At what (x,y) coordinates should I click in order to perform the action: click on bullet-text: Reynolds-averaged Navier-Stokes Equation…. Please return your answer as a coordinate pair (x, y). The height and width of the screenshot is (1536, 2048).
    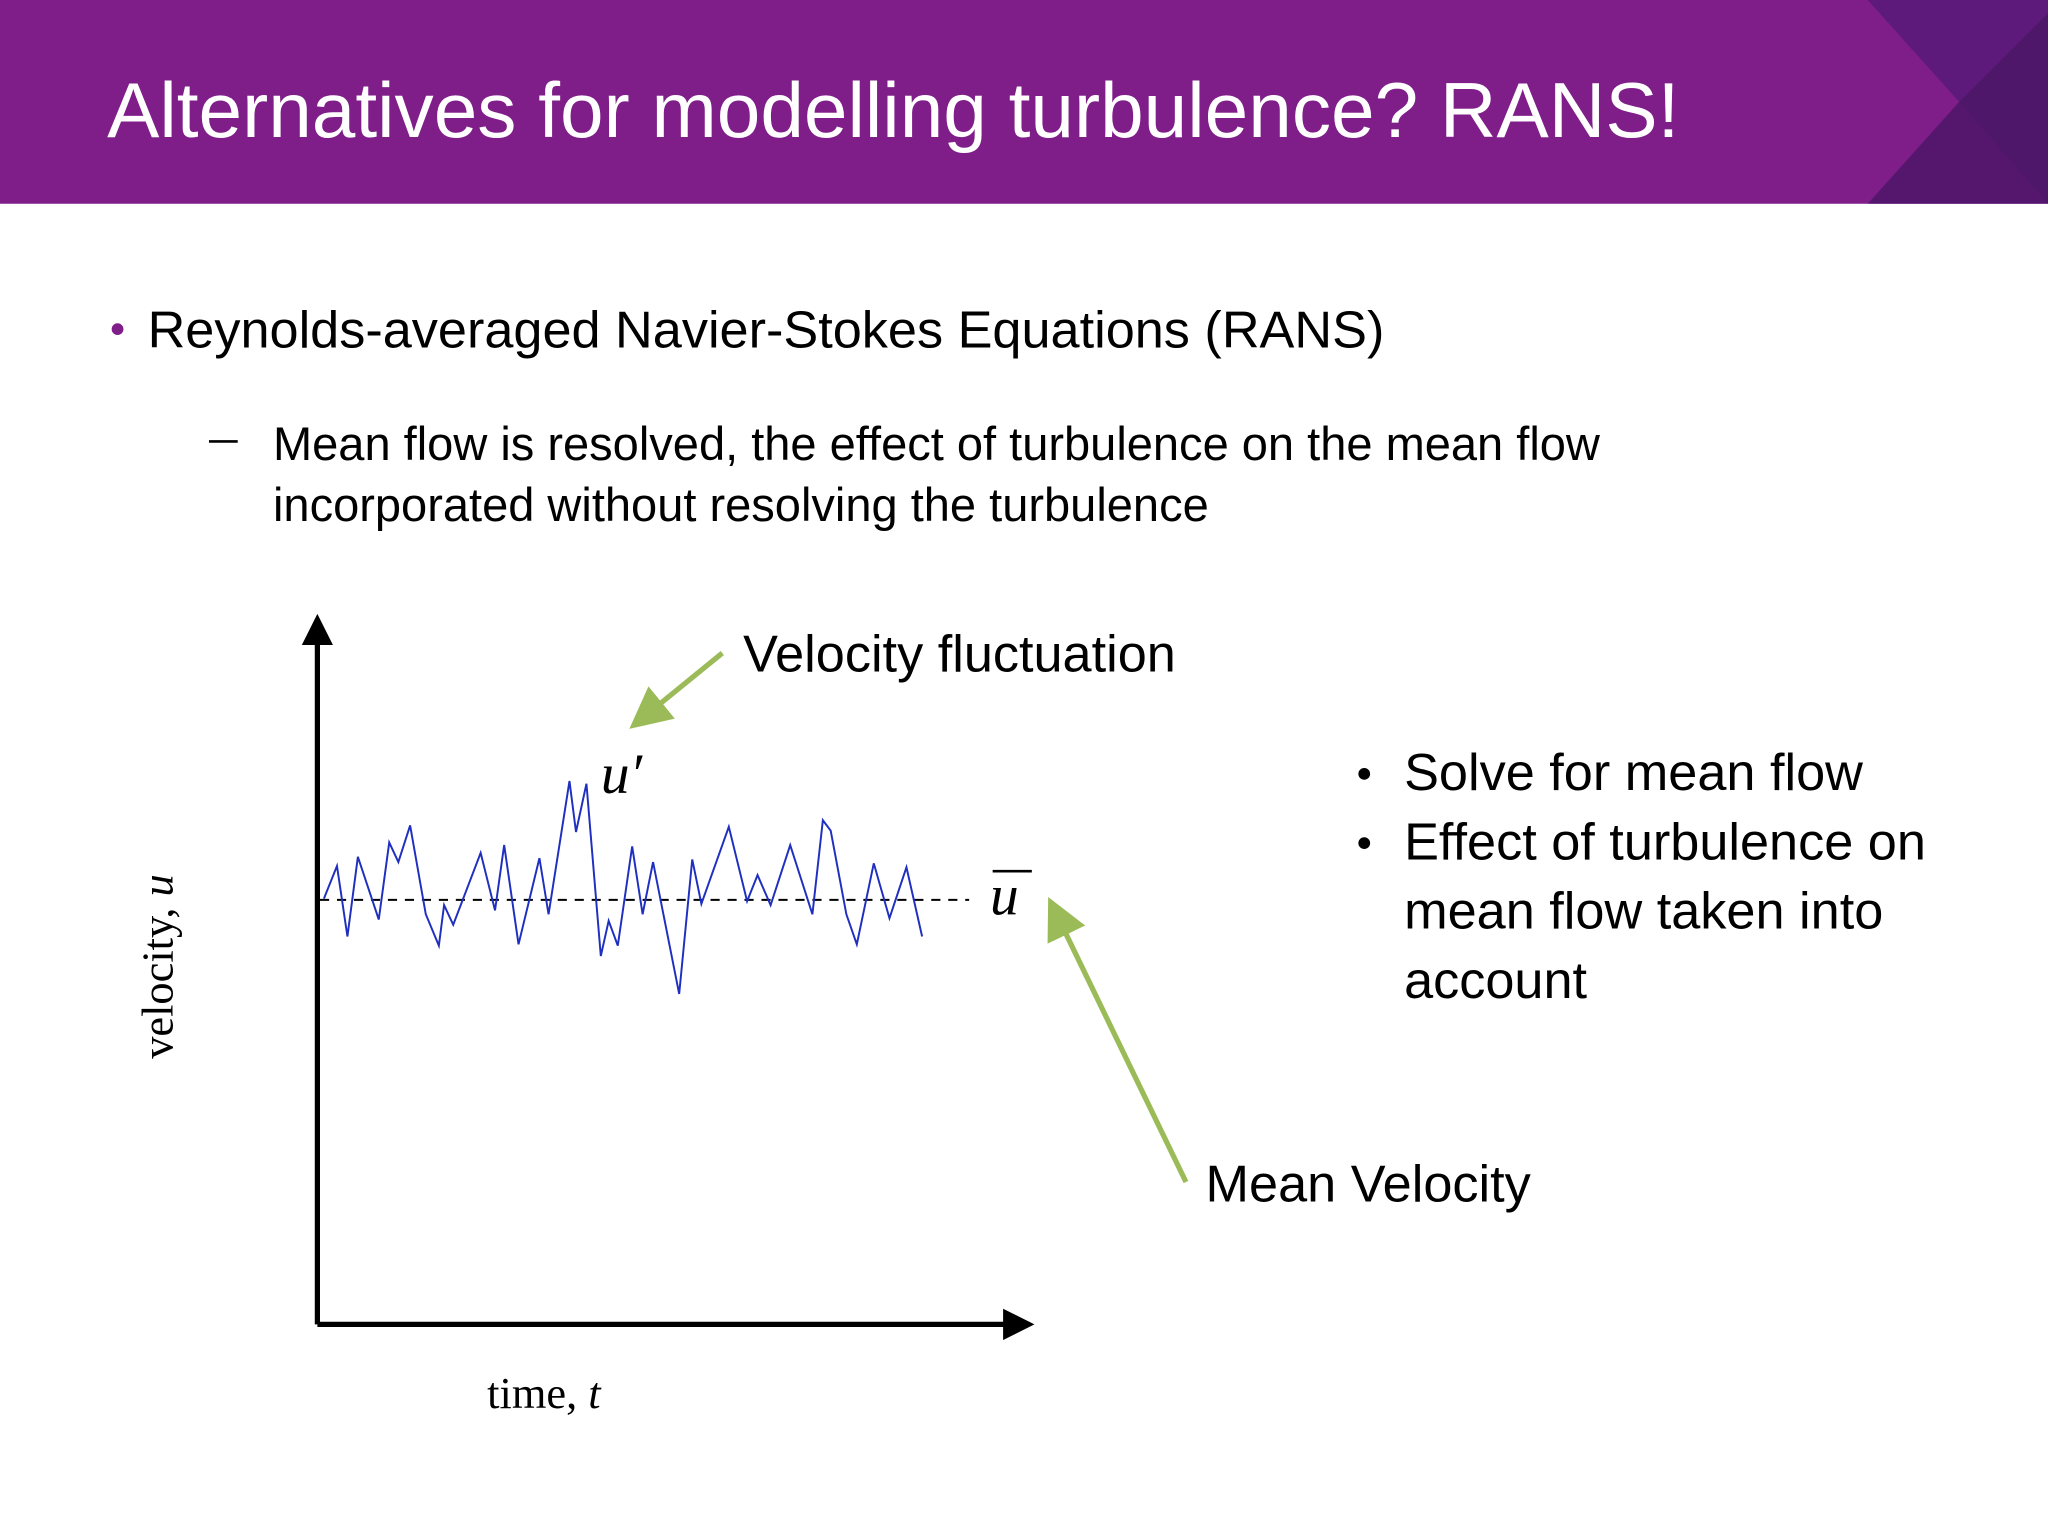
    Looking at the image, I should click on (766, 330).